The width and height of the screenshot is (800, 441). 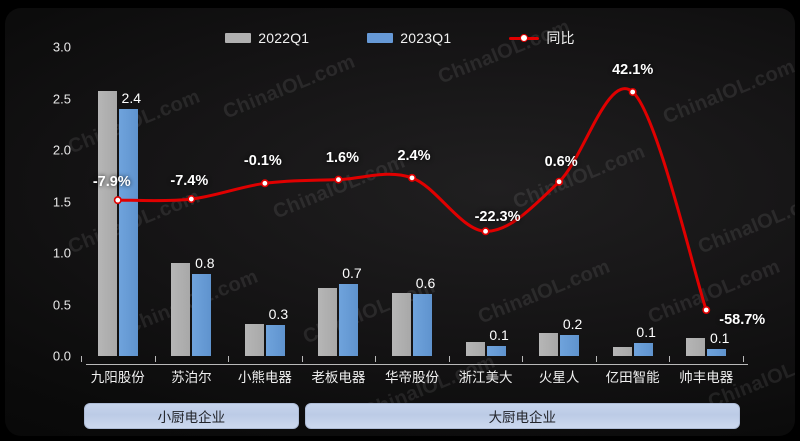 I want to click on y-axis-tick-label: 1.5, so click(x=61, y=201).